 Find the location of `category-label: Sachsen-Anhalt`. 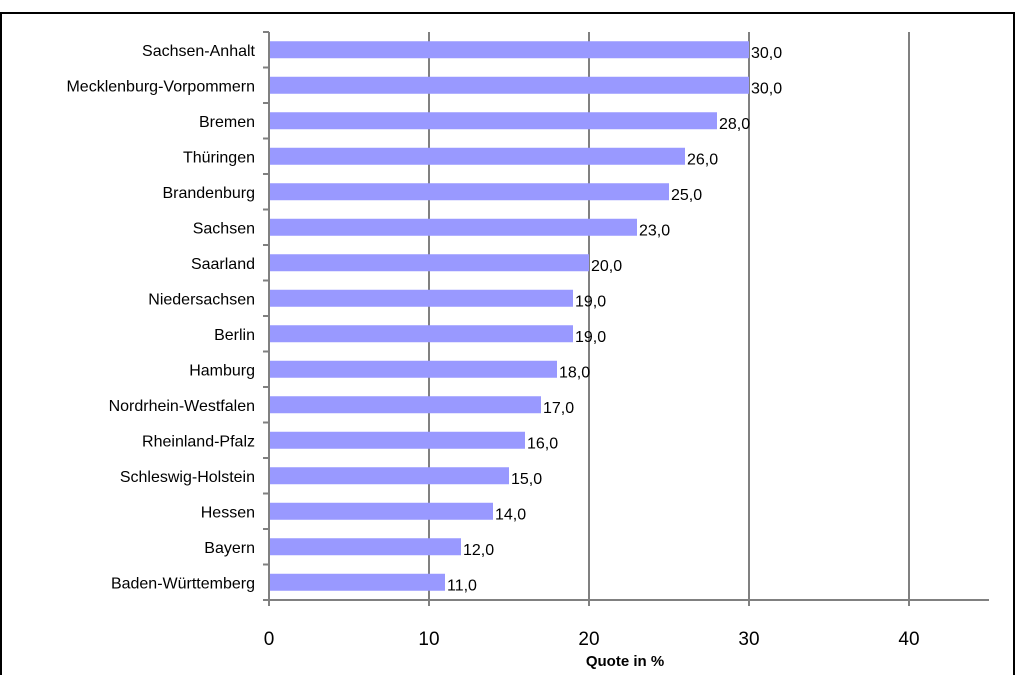

category-label: Sachsen-Anhalt is located at coordinates (199, 51).